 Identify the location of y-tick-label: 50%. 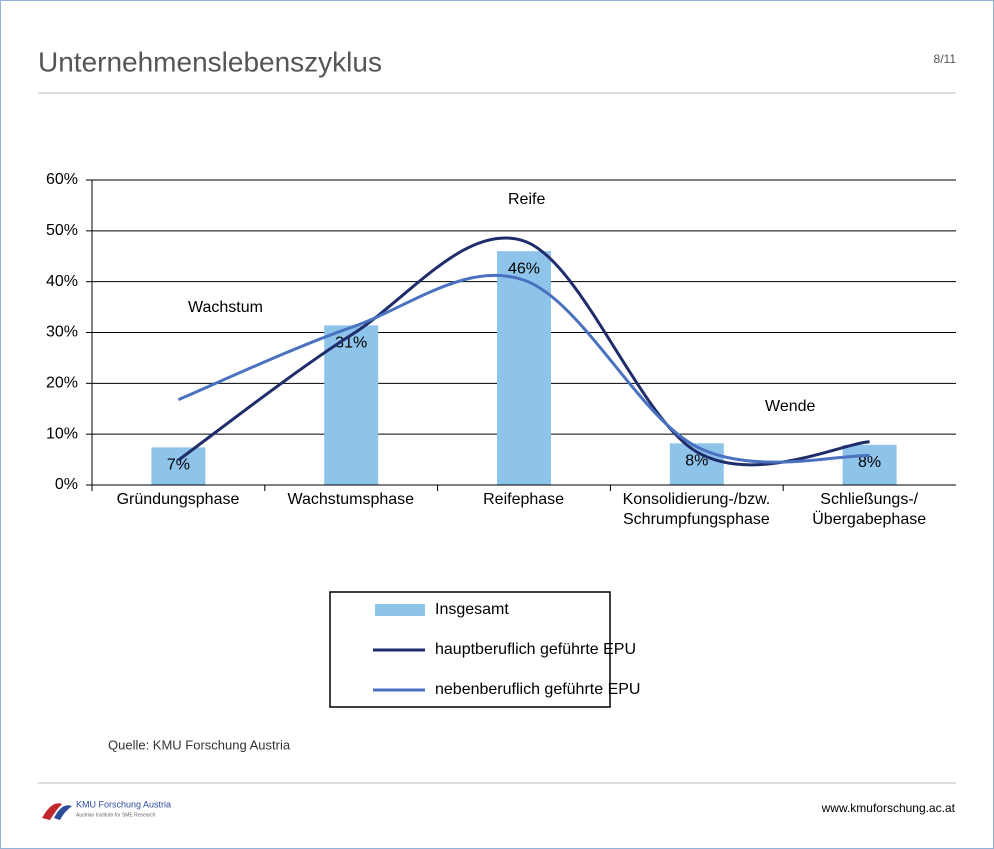
(62, 230).